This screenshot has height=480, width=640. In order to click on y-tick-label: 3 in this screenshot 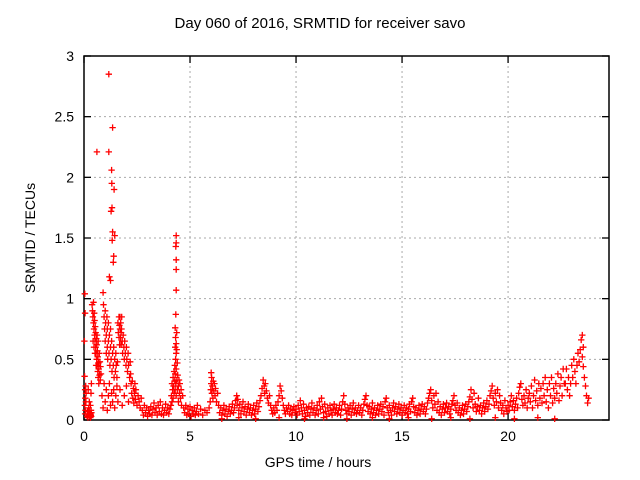, I will do `click(70, 56)`.